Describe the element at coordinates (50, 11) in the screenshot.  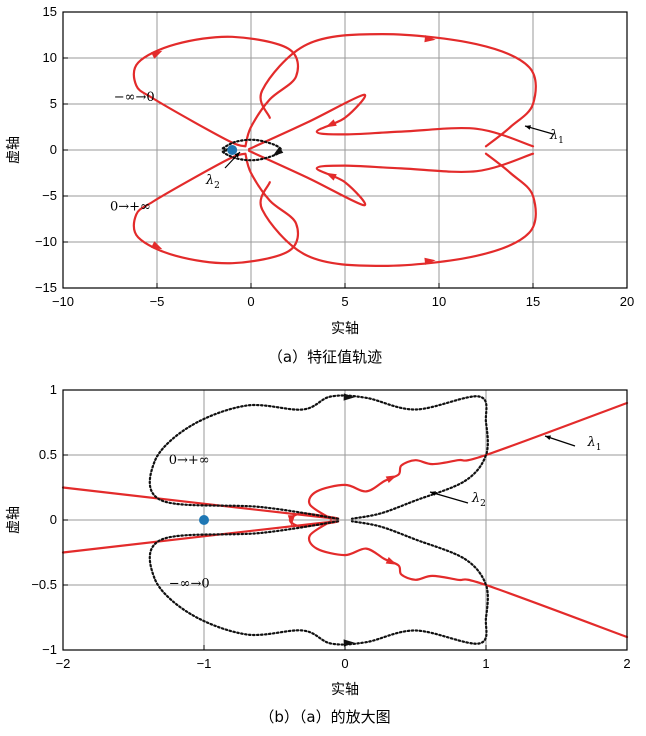
I see `y-tick-label: 15` at that location.